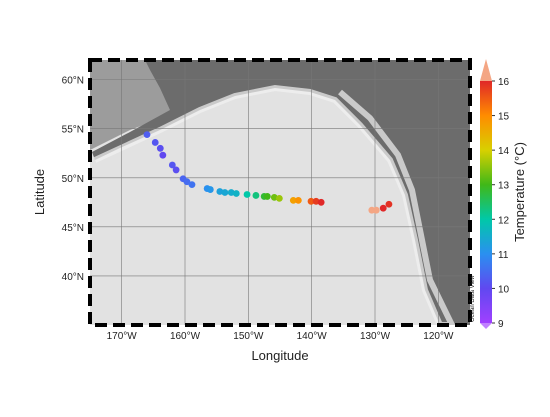 Image resolution: width=550 pixels, height=417 pixels. Describe the element at coordinates (73, 130) in the screenshot. I see `y-tick-label: 55°N` at that location.